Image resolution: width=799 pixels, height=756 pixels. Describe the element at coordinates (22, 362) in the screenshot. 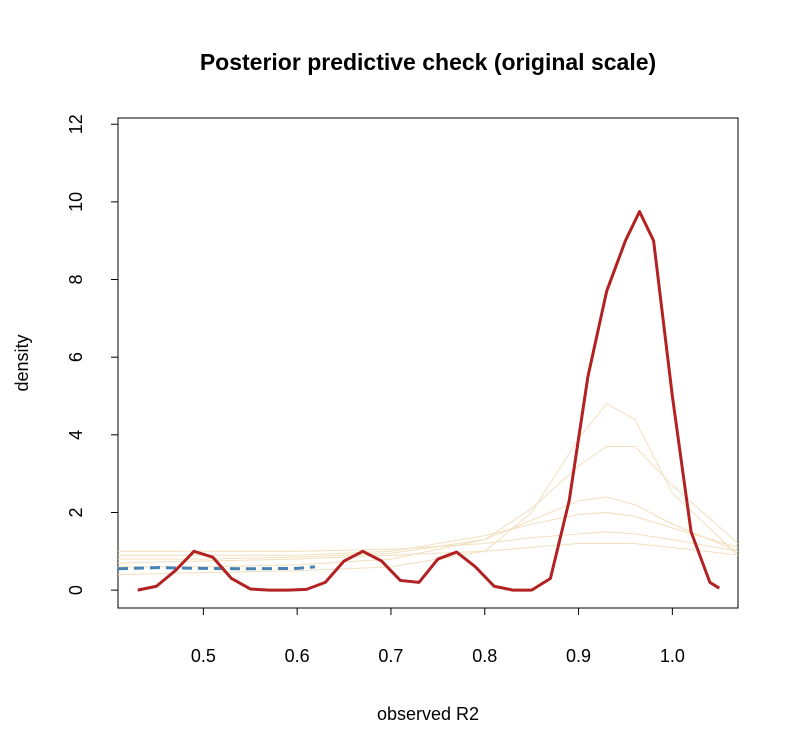

I see `y-axis-label: density` at that location.